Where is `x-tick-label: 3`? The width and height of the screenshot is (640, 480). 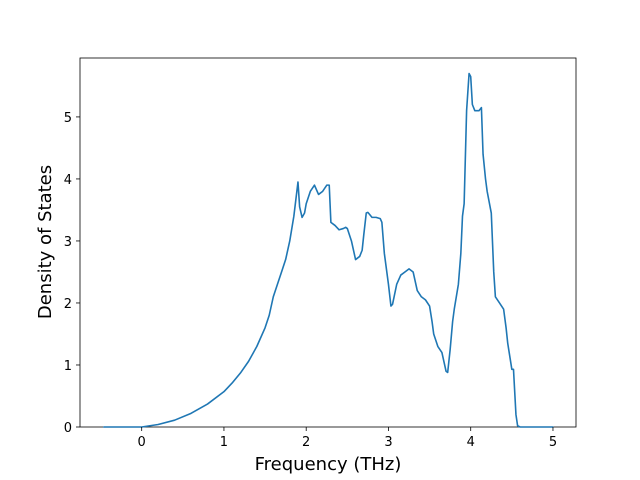
x-tick-label: 3 is located at coordinates (388, 442).